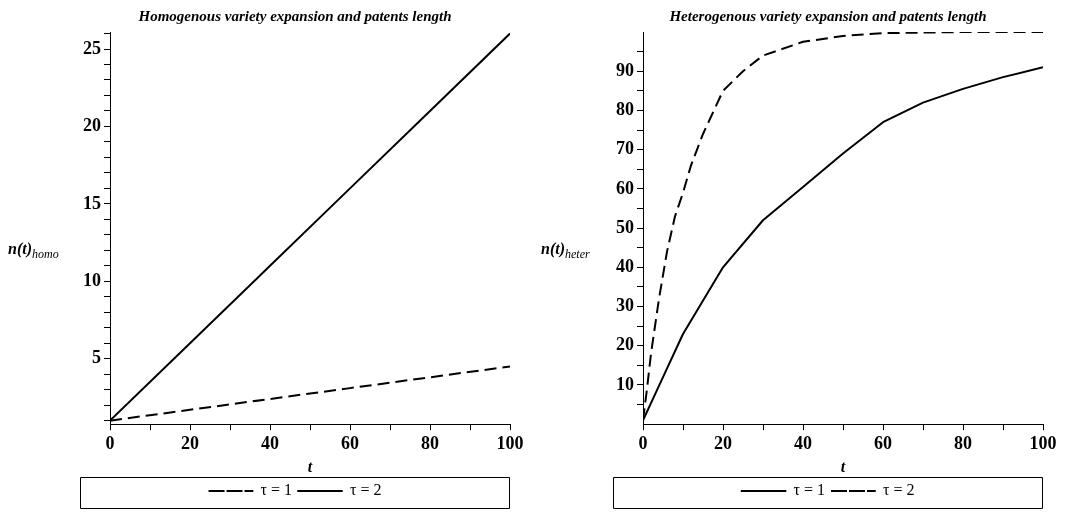  What do you see at coordinates (294, 15) in the screenshot?
I see `chart-title: Homogenous variety expansion and patents length` at bounding box center [294, 15].